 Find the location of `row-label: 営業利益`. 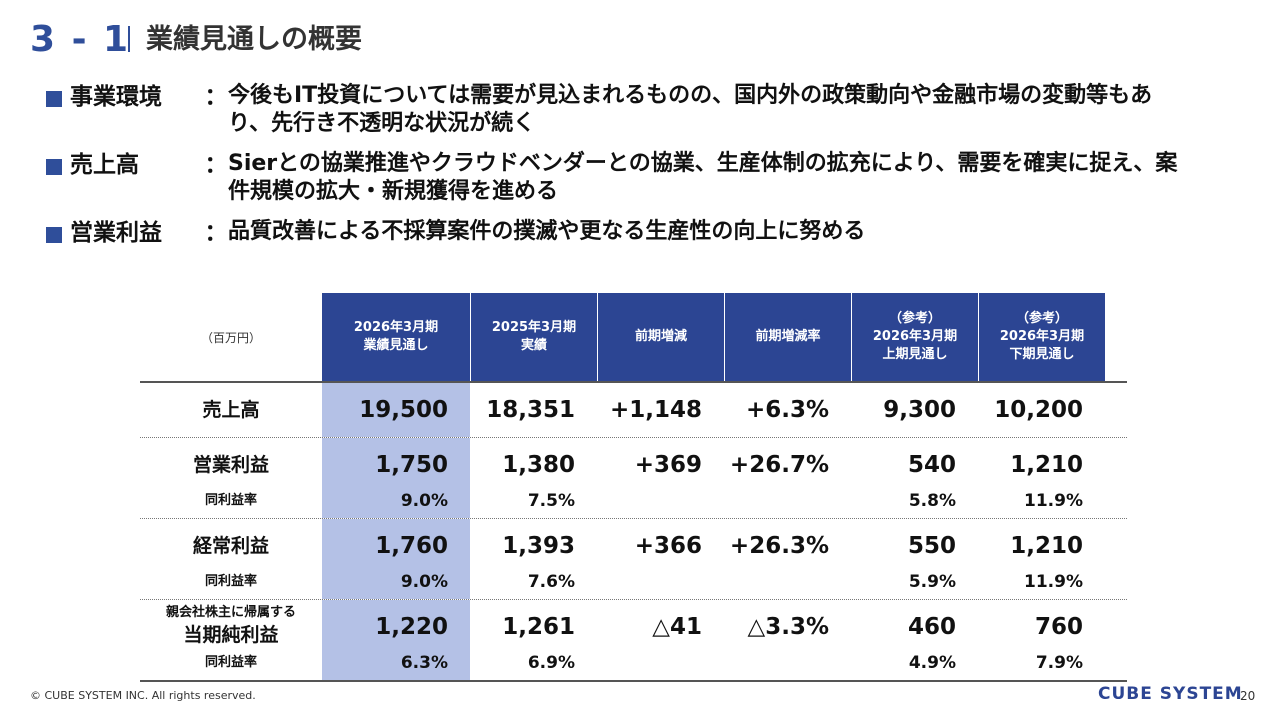

row-label: 営業利益 is located at coordinates (230, 465).